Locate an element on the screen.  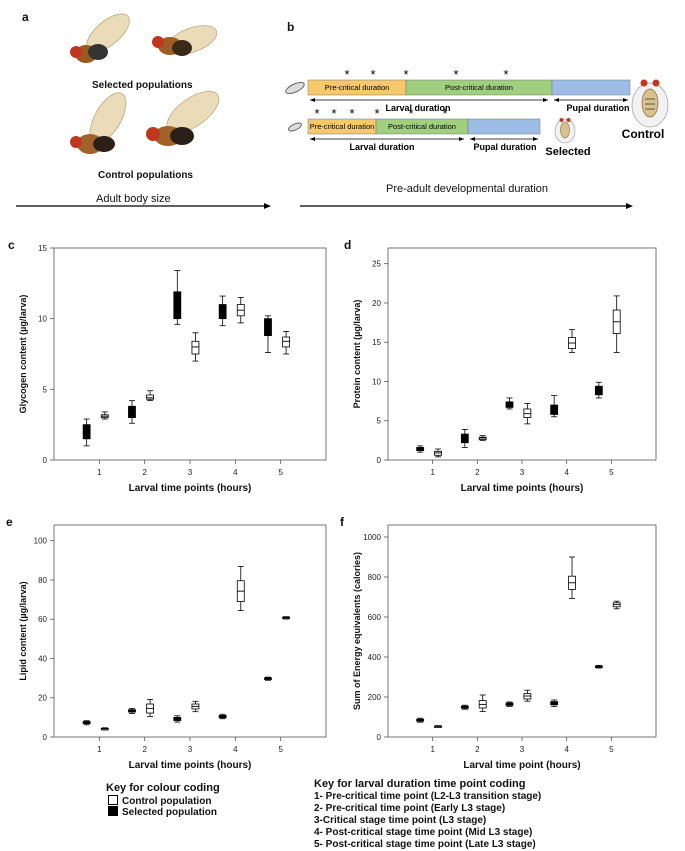
chart-e-xtick-label: 1 is located at coordinates (99, 749).